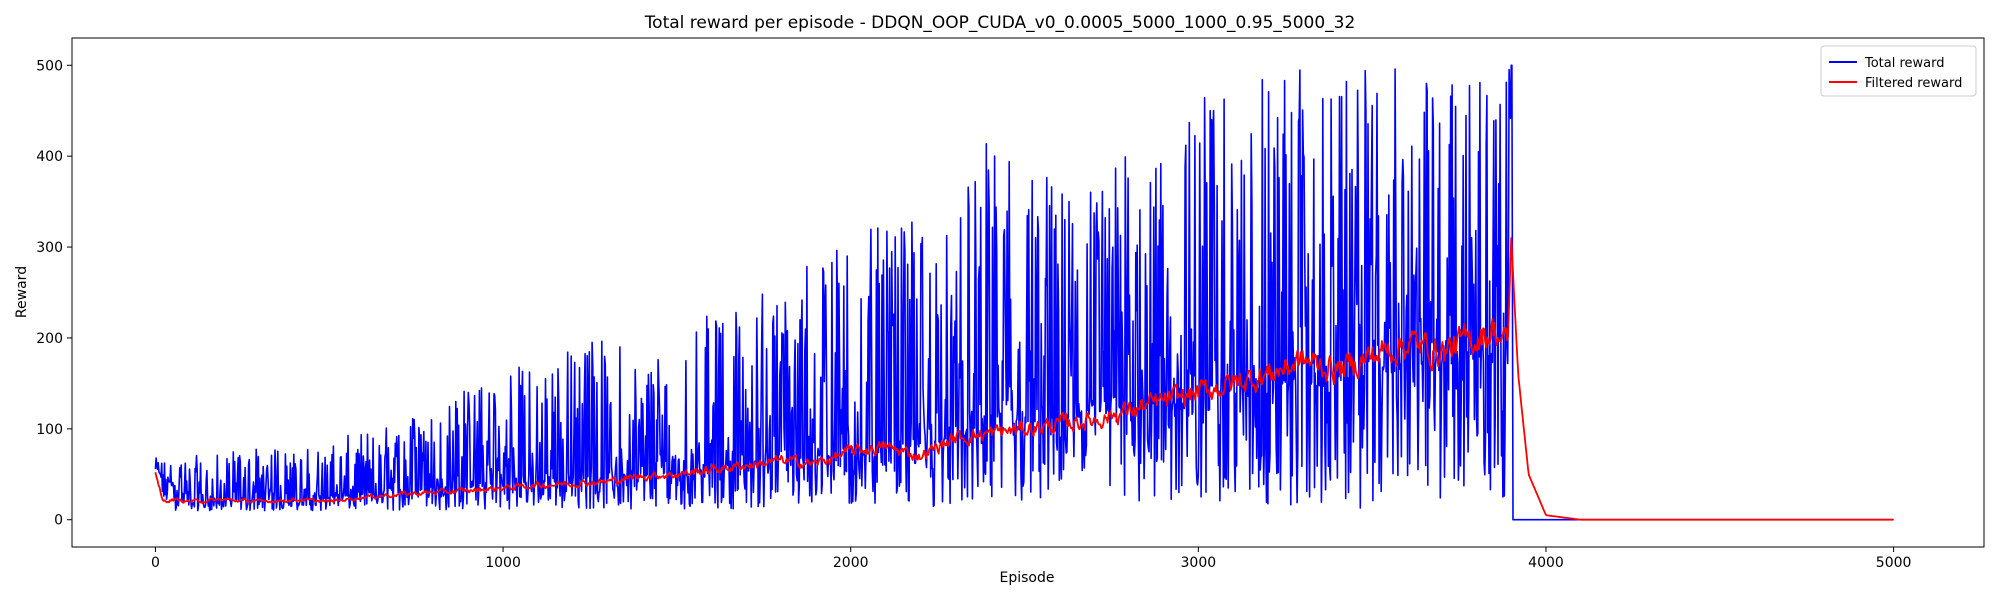  What do you see at coordinates (1546, 563) in the screenshot?
I see `x-tick-label: 4000` at bounding box center [1546, 563].